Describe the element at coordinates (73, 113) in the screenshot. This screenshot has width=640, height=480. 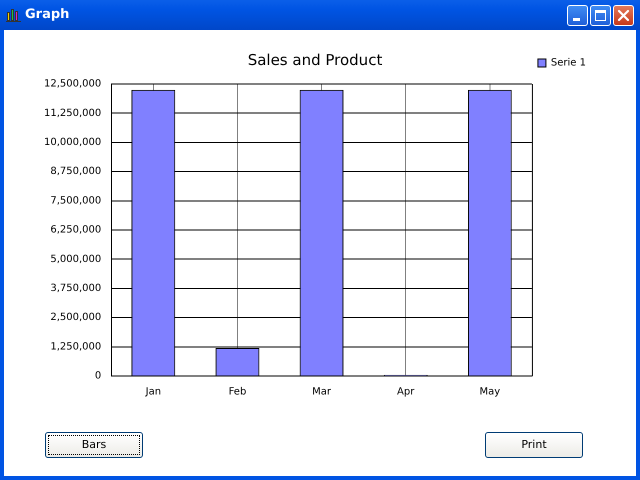
I see `y-tick-label: 11,250,000` at that location.